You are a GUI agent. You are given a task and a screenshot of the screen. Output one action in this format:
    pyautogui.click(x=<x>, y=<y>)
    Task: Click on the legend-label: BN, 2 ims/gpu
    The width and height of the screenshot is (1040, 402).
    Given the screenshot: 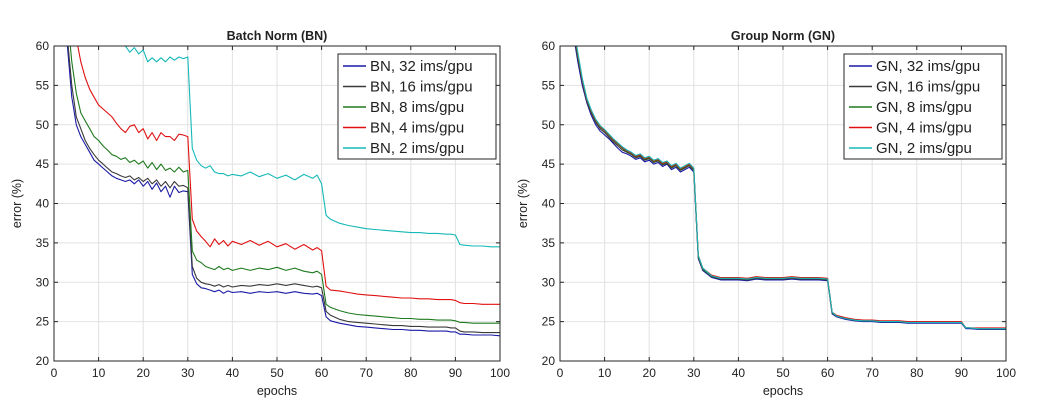 What is the action you would take?
    pyautogui.click(x=417, y=148)
    